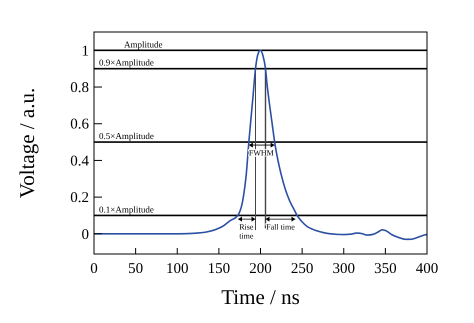 The image size is (474, 323). What do you see at coordinates (79, 88) in the screenshot?
I see `y-tick-label: 0.8` at bounding box center [79, 88].